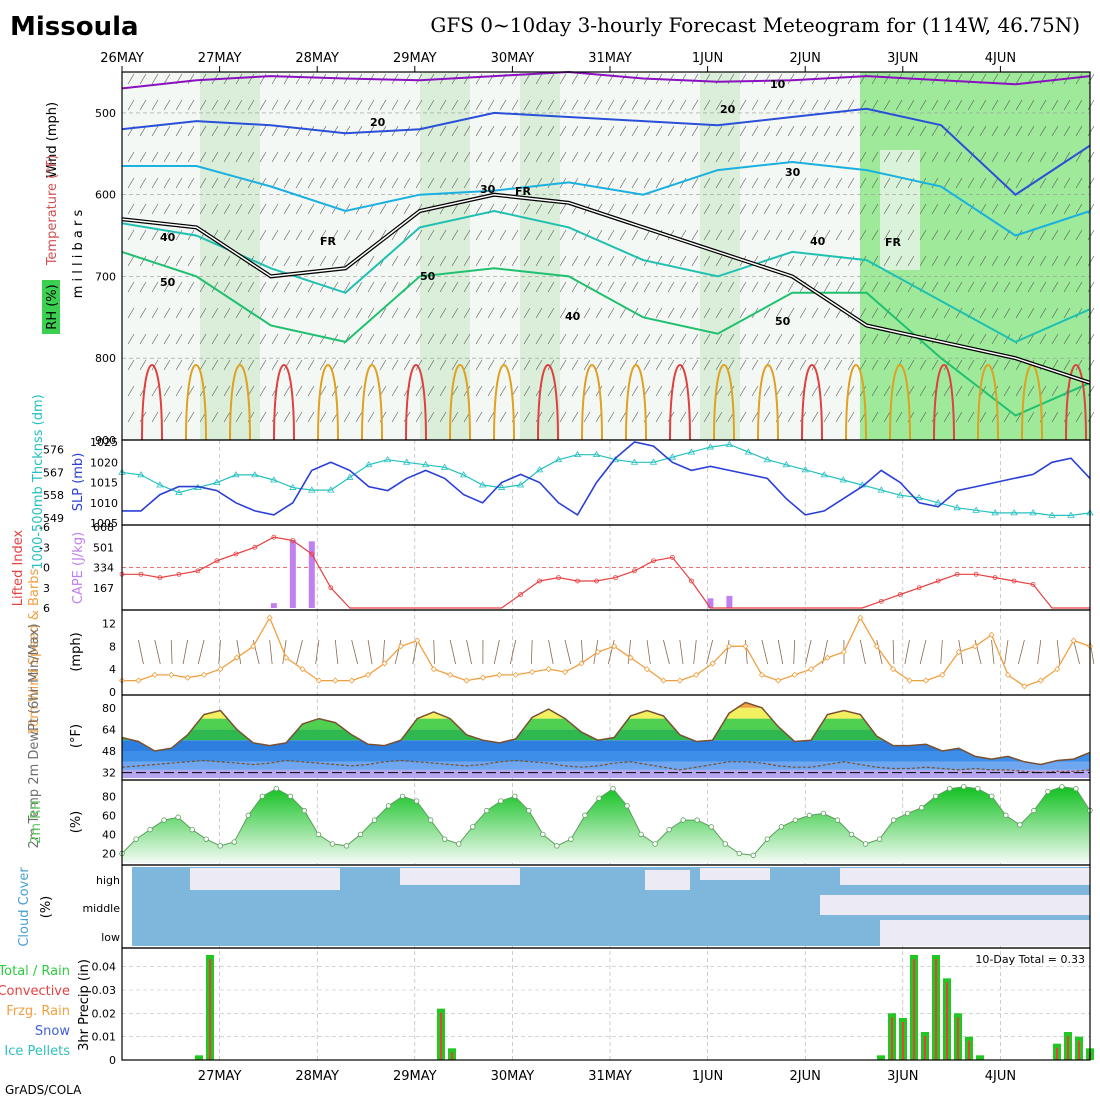 This screenshot has width=1100, height=1100. I want to click on cloud-gap, so click(735, 874).